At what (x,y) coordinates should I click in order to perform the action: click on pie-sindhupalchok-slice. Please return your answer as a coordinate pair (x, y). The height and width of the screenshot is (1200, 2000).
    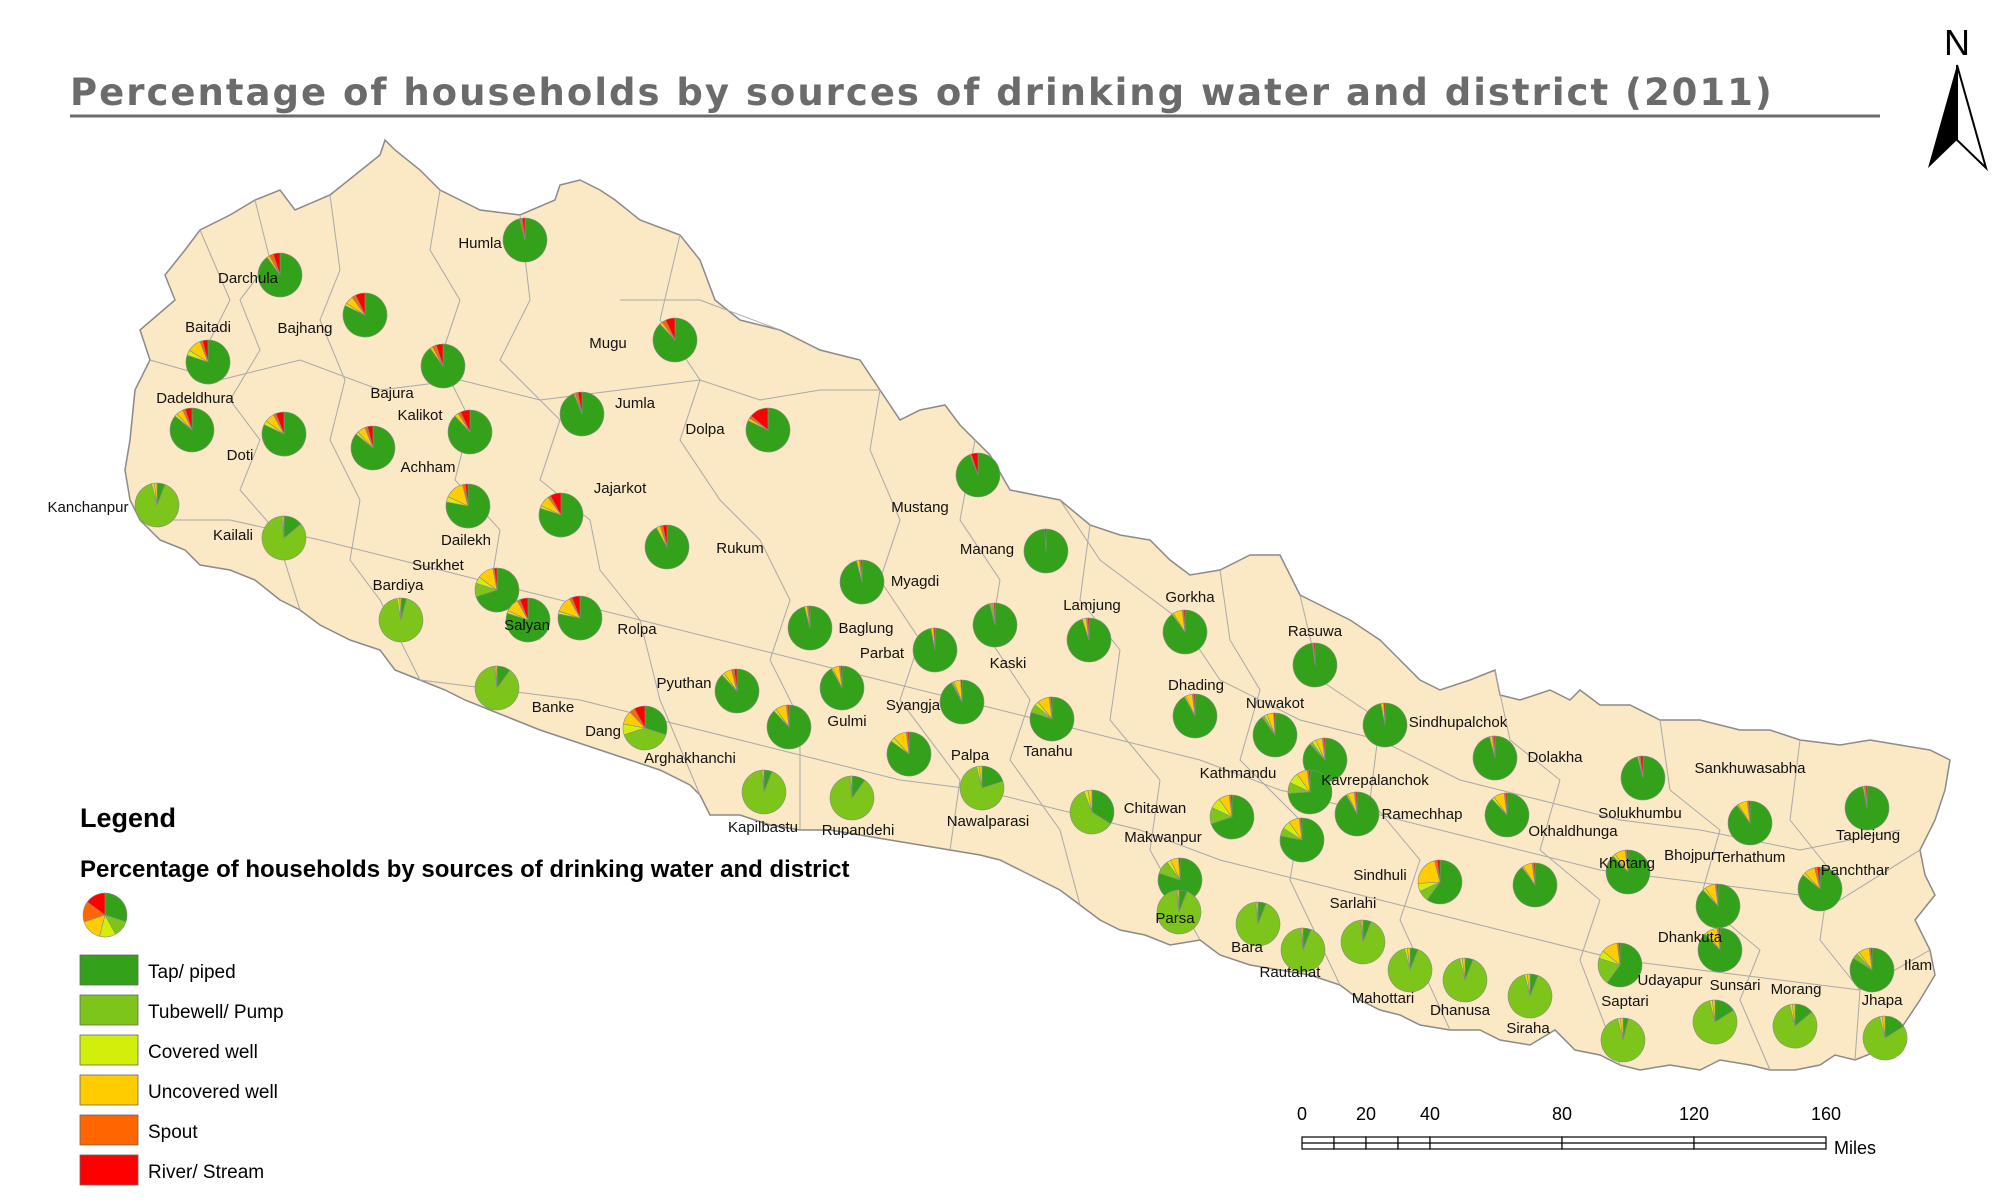
    Looking at the image, I should click on (1384, 714).